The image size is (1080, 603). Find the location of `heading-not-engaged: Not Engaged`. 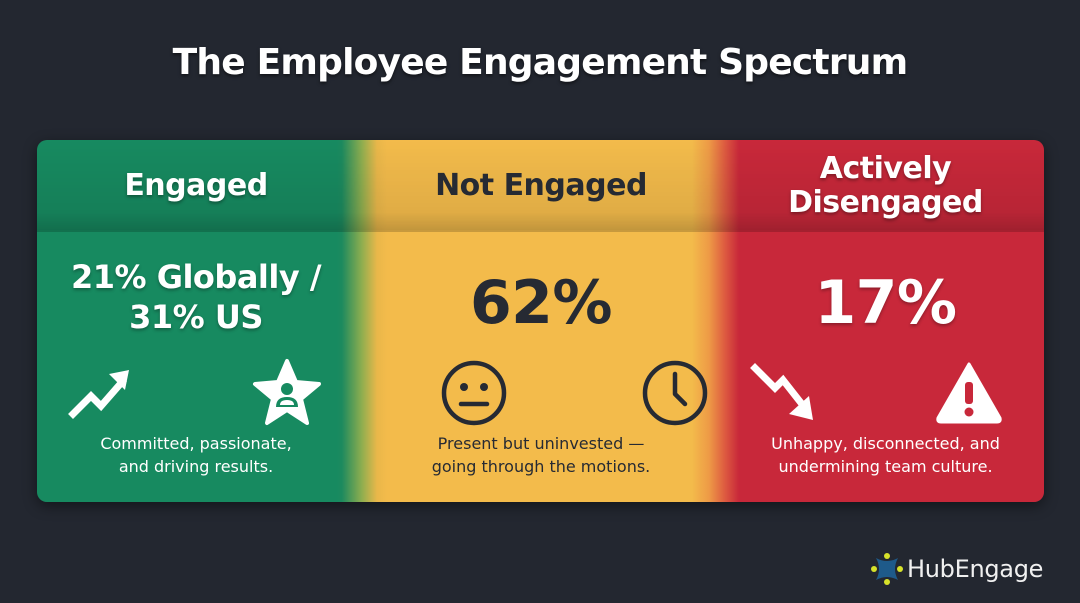

heading-not-engaged: Not Engaged is located at coordinates (541, 185).